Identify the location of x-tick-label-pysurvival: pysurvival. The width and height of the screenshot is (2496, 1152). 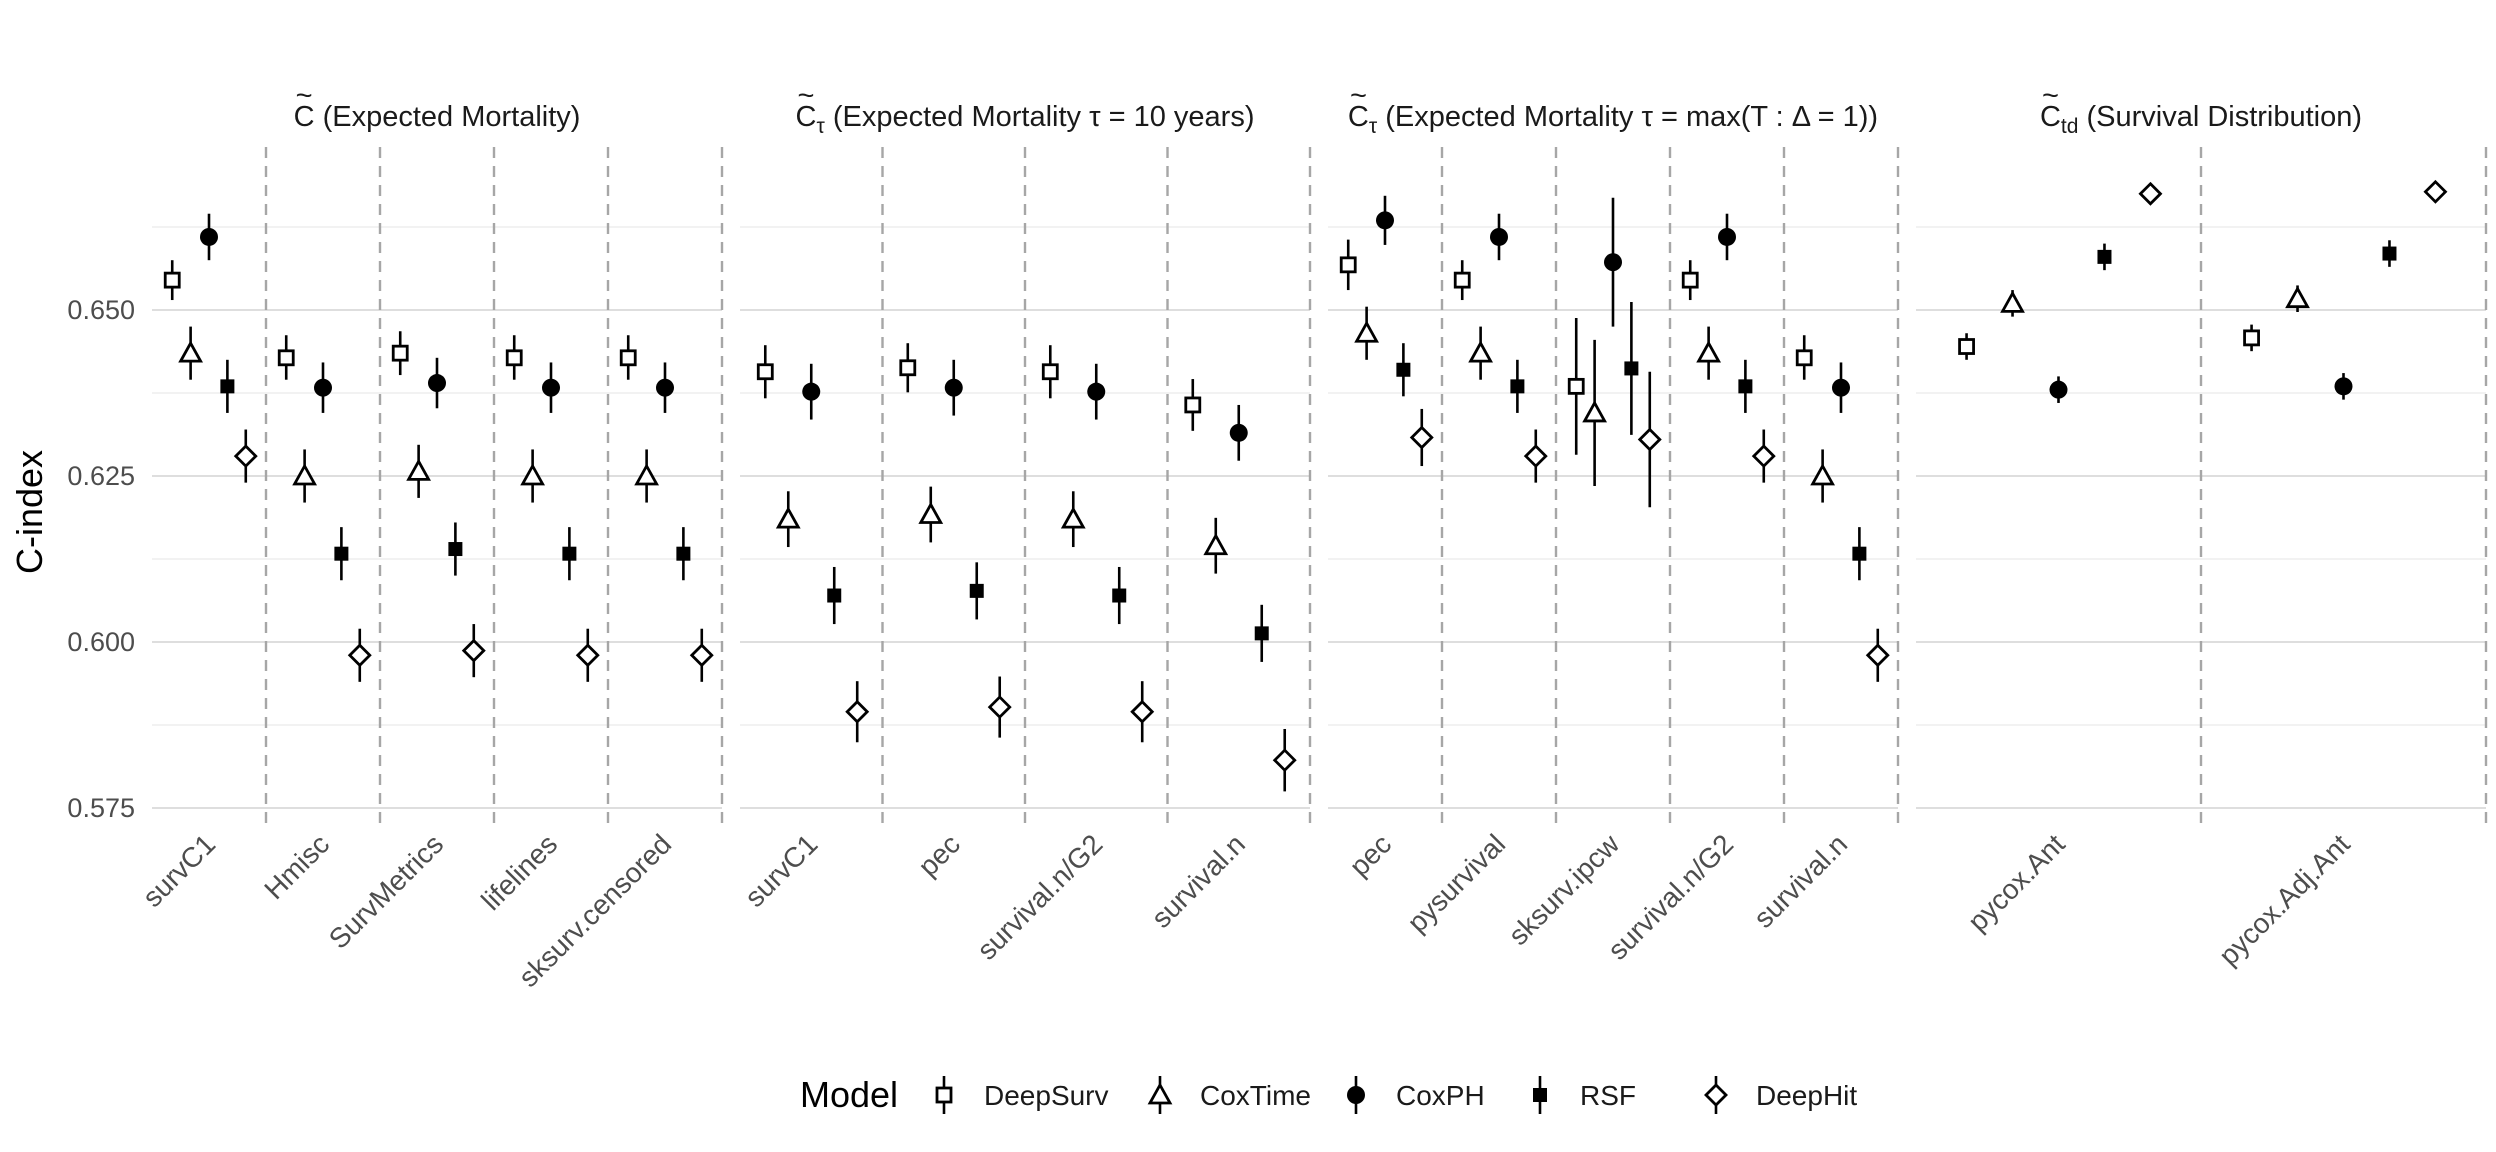
(1456, 883).